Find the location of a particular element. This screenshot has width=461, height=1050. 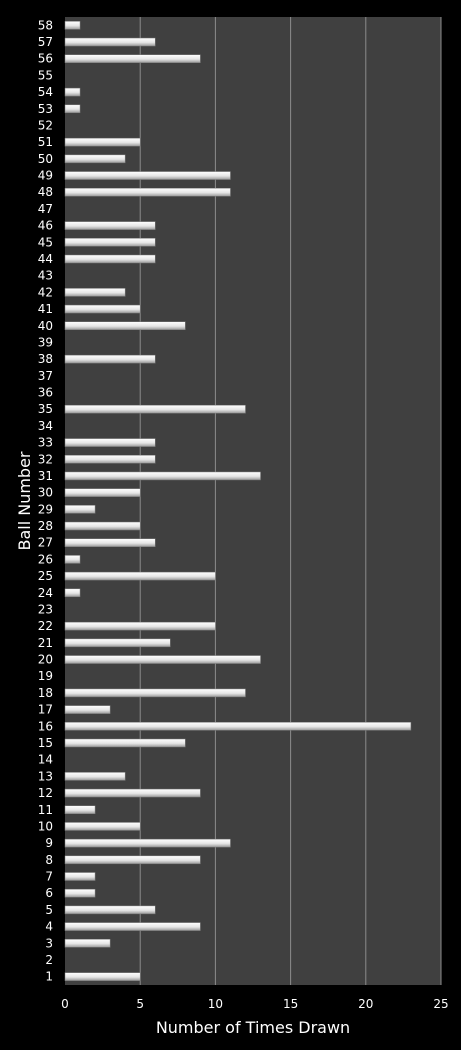

y-tick-label-45: 45 is located at coordinates (45, 242).